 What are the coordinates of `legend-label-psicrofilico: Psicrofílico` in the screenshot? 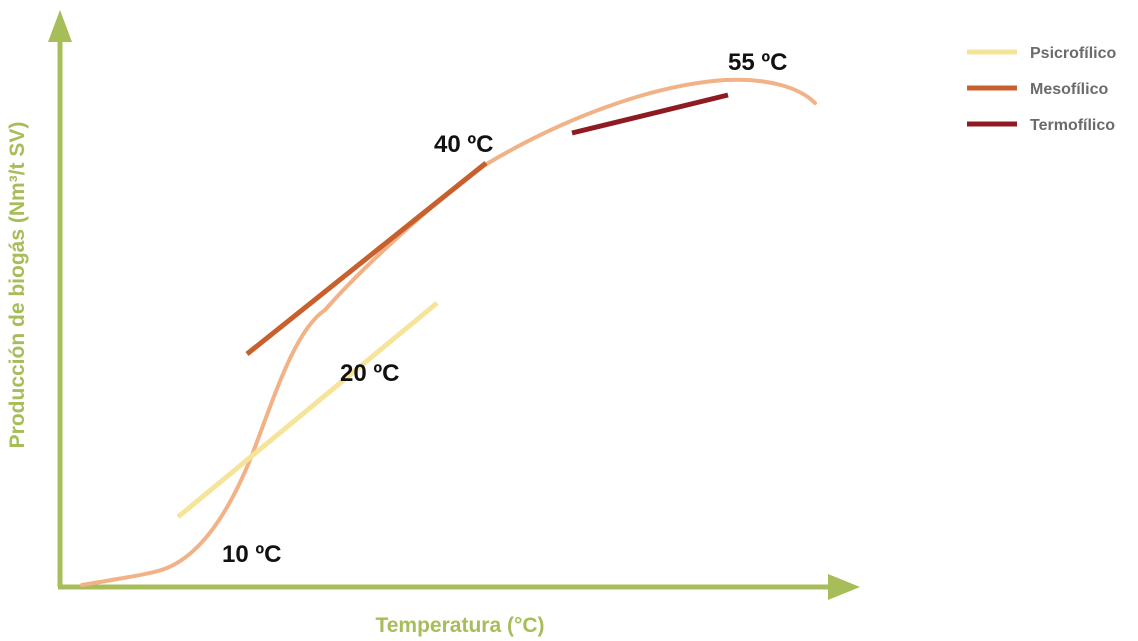 It's located at (1073, 53).